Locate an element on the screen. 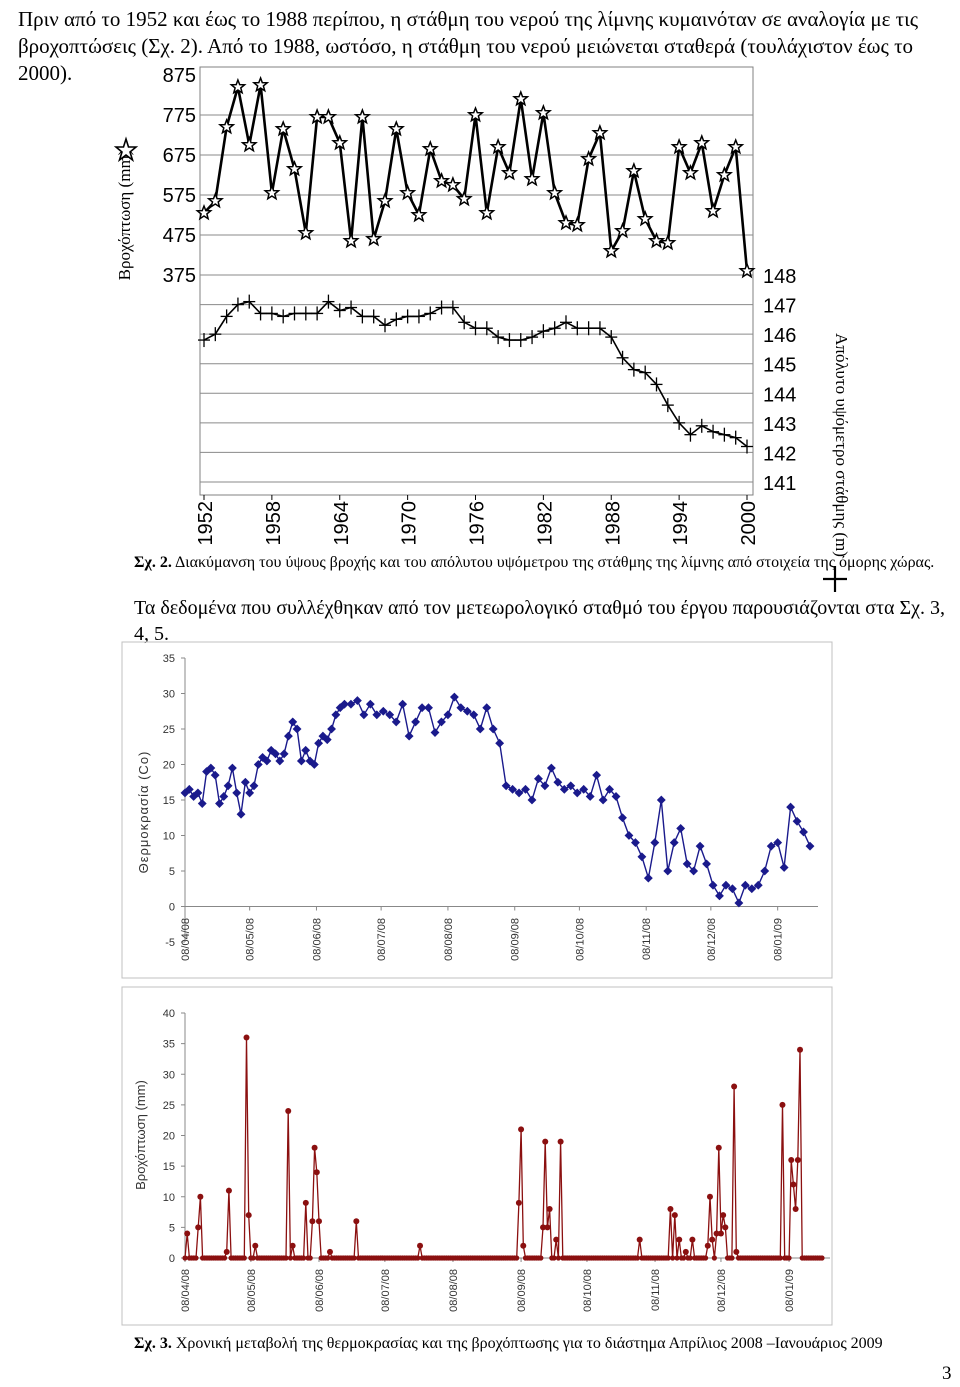 The width and height of the screenshot is (960, 1387). fig2-ytick-label: 675 is located at coordinates (179, 156).